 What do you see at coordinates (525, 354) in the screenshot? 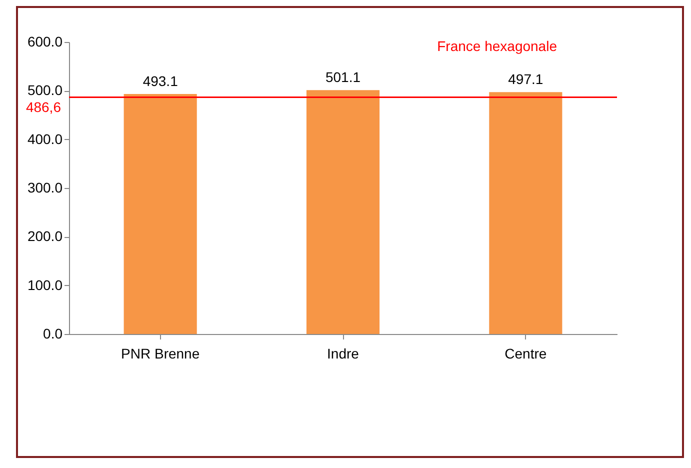
I see `x-tick-label: Centre` at bounding box center [525, 354].